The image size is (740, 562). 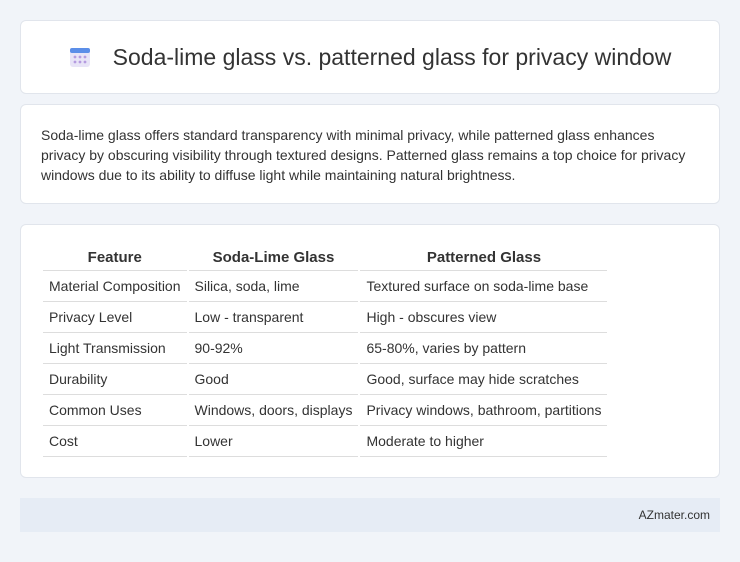 I want to click on cell: Good, so click(x=273, y=379).